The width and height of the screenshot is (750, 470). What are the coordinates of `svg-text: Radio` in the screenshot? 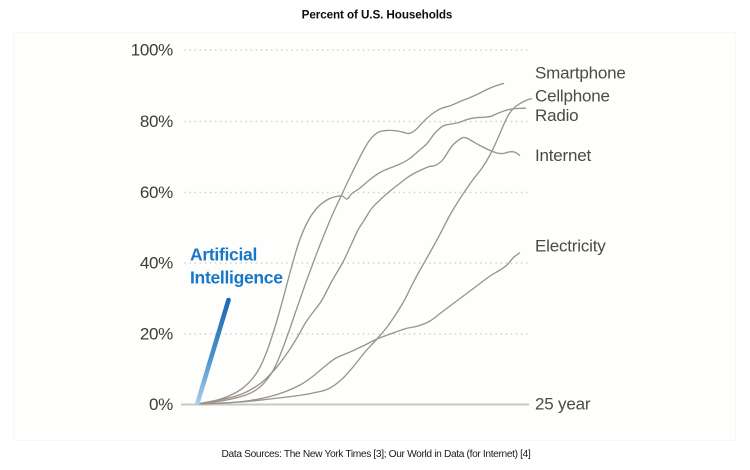 It's located at (556, 115).